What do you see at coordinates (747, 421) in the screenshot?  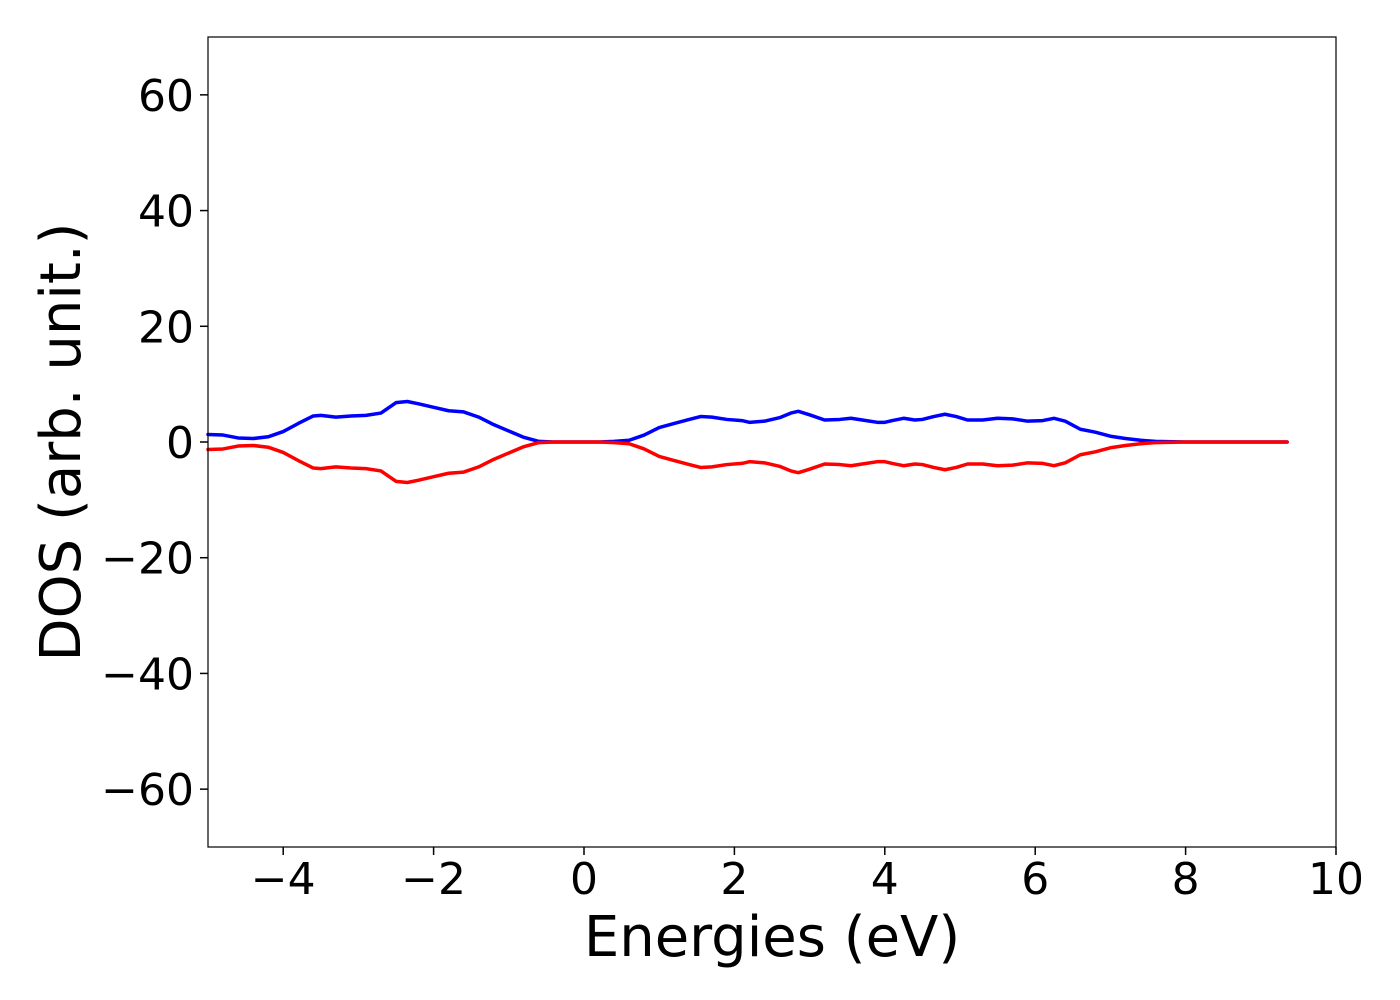 I see `series-line-positive` at bounding box center [747, 421].